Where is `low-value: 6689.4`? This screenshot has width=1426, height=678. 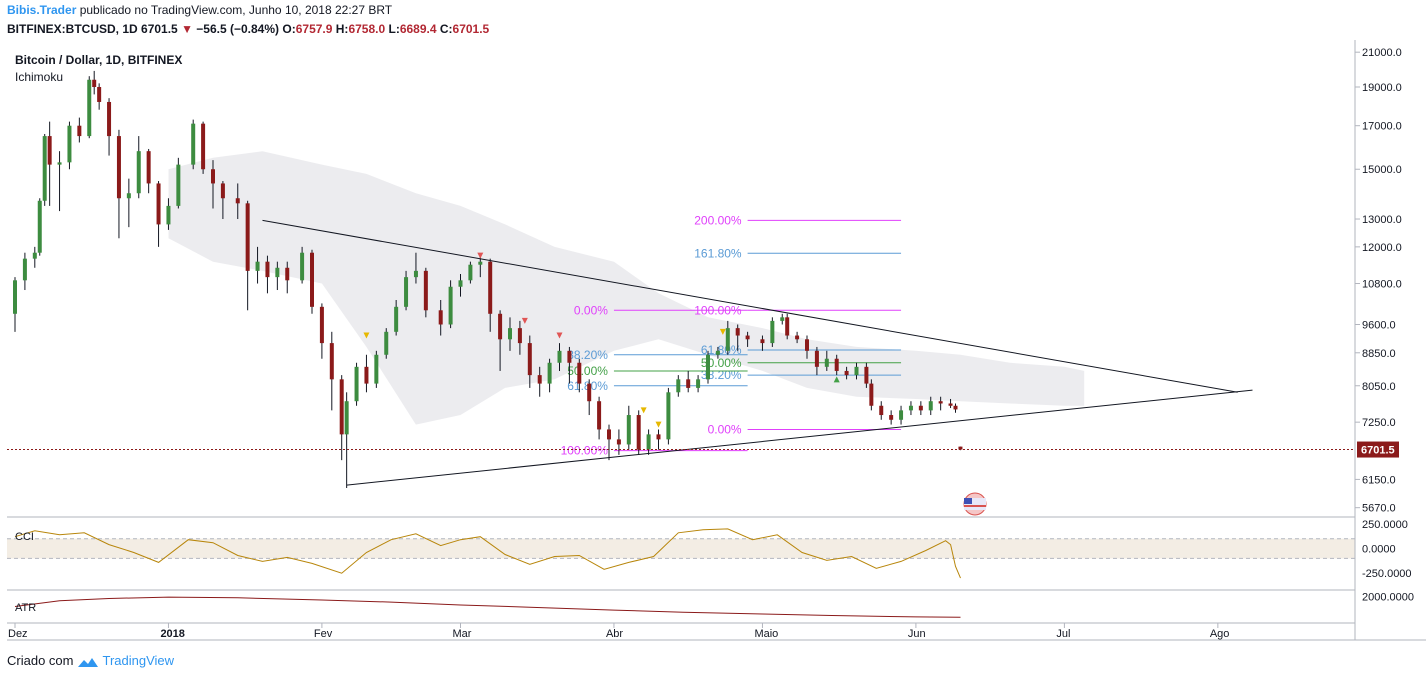
low-value: 6689.4 is located at coordinates (418, 29).